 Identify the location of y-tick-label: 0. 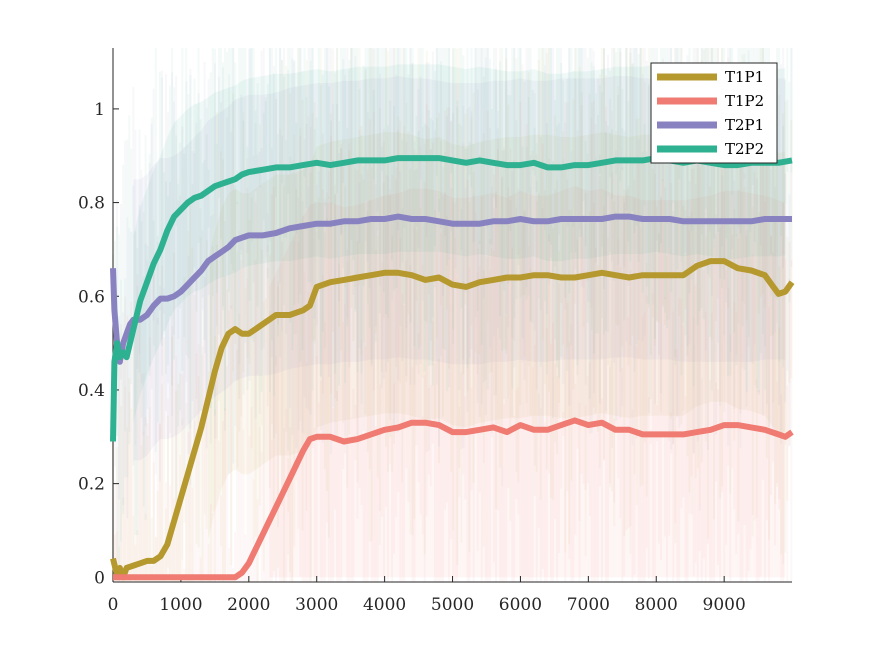
(99, 578).